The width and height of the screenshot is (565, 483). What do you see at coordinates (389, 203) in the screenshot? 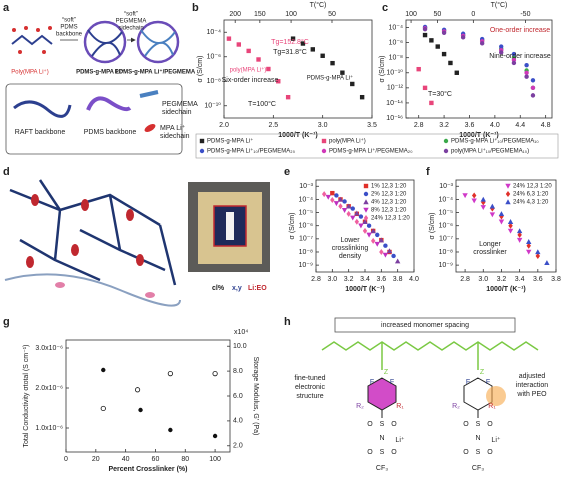
I see `legend-label: 4% 12,3 1:20` at bounding box center [389, 203].